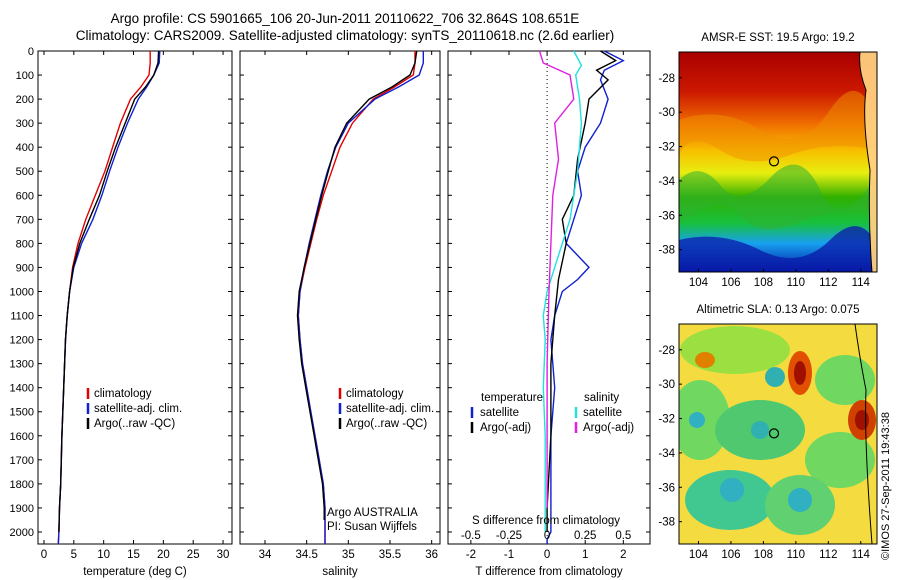 The image size is (900, 580). Describe the element at coordinates (774, 161) in the screenshot. I see `sst-argo-marker` at that location.